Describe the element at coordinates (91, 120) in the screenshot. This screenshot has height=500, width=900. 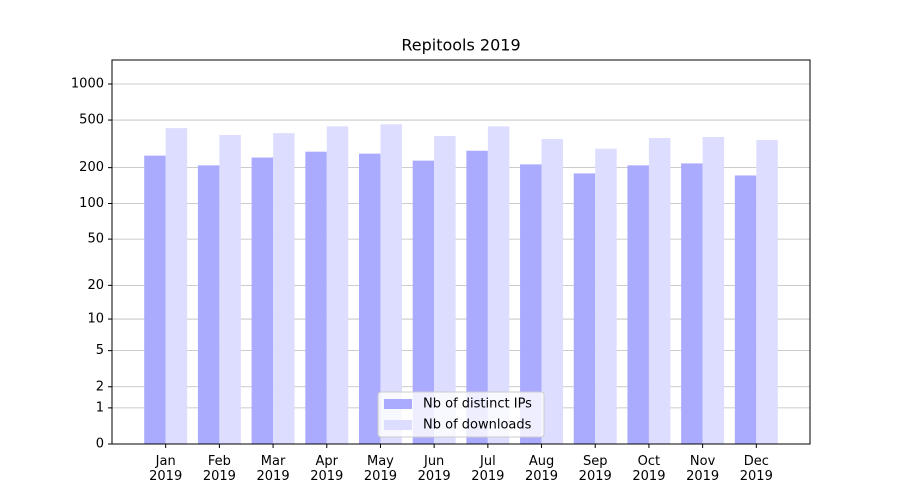
I see `y-tick-label: 500` at that location.